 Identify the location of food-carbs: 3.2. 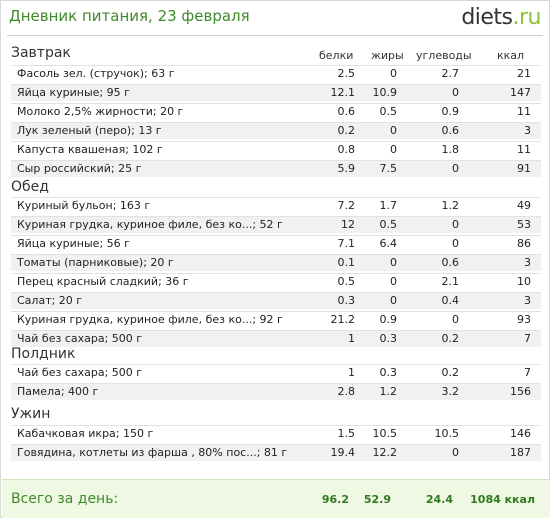
(450, 391).